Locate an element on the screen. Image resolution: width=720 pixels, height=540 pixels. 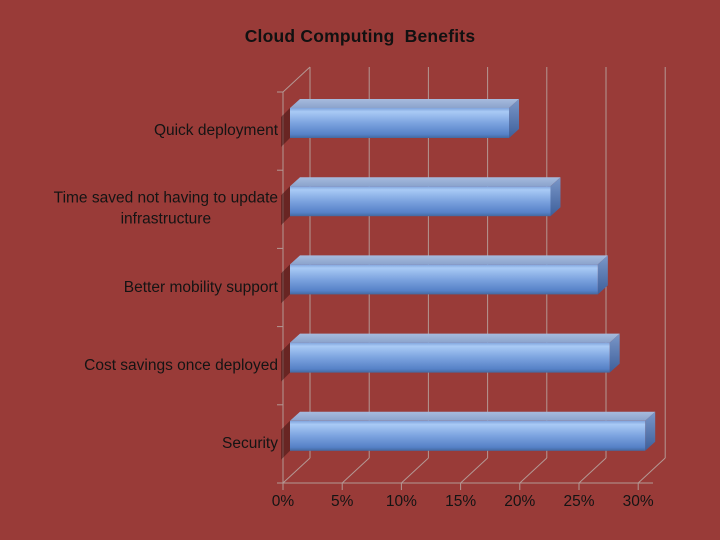
x-tick-label: 20% is located at coordinates (520, 501).